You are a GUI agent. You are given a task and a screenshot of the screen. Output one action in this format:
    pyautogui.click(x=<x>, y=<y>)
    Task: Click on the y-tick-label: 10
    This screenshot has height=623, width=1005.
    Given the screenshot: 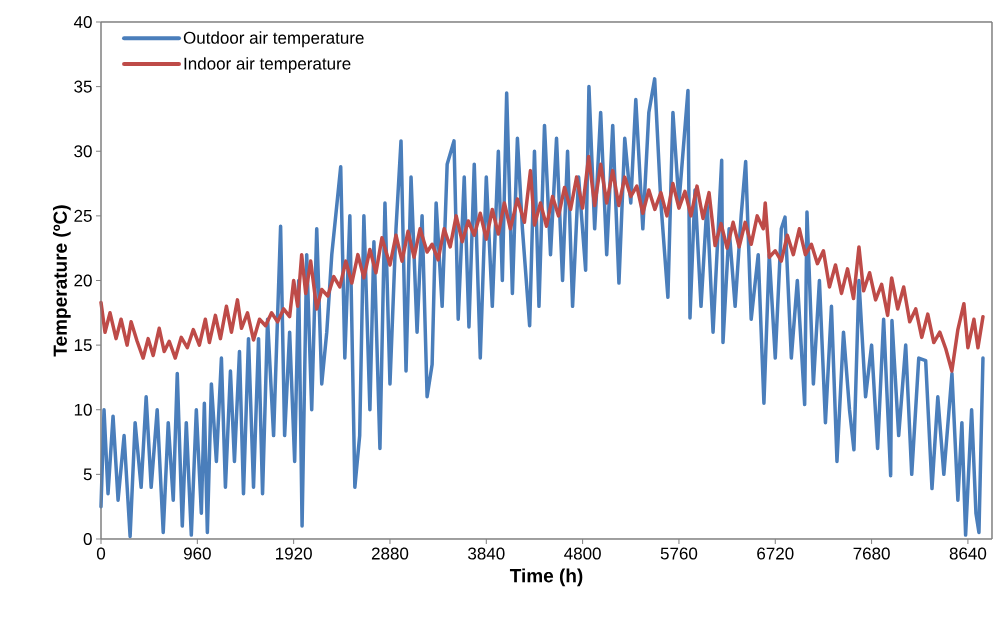 What is the action you would take?
    pyautogui.click(x=83, y=409)
    